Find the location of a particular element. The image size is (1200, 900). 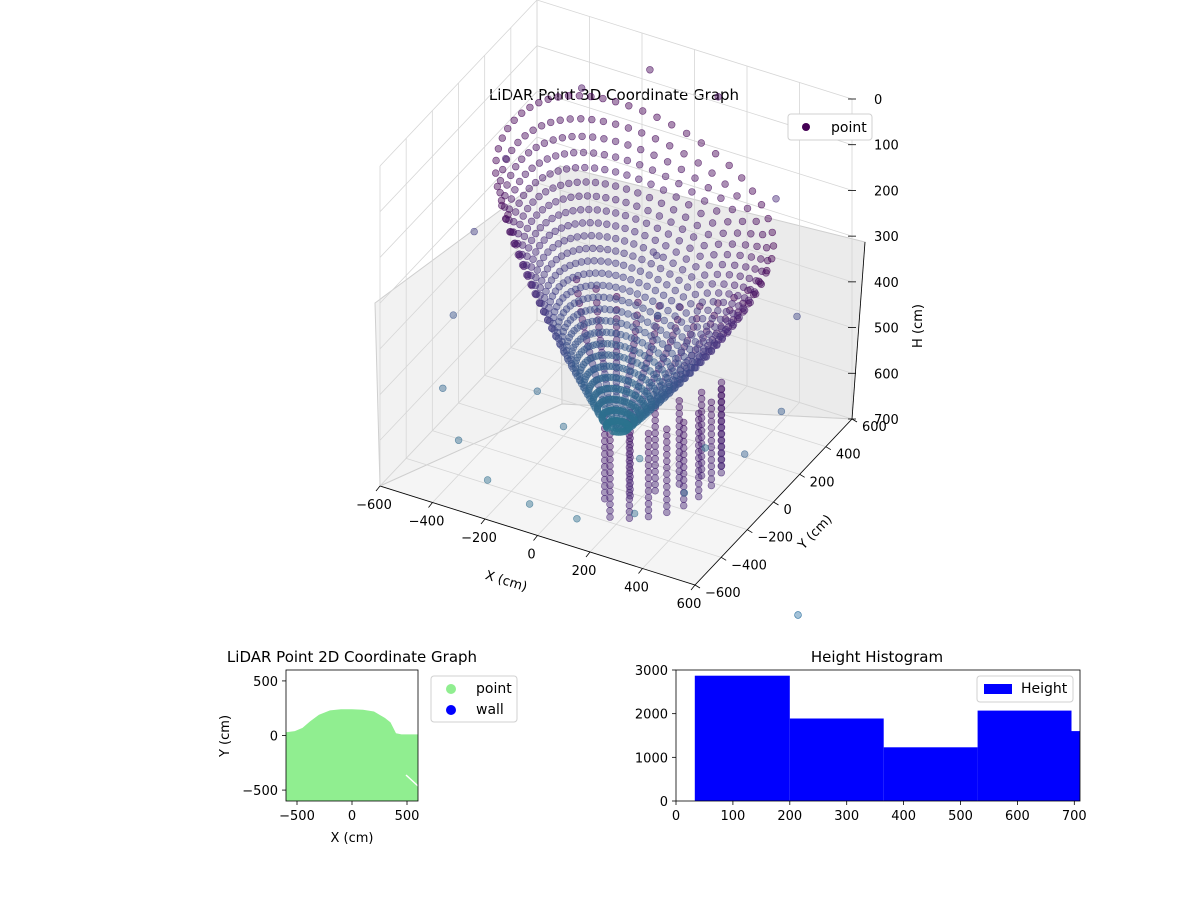

z-tick-label: 100 is located at coordinates (886, 146).